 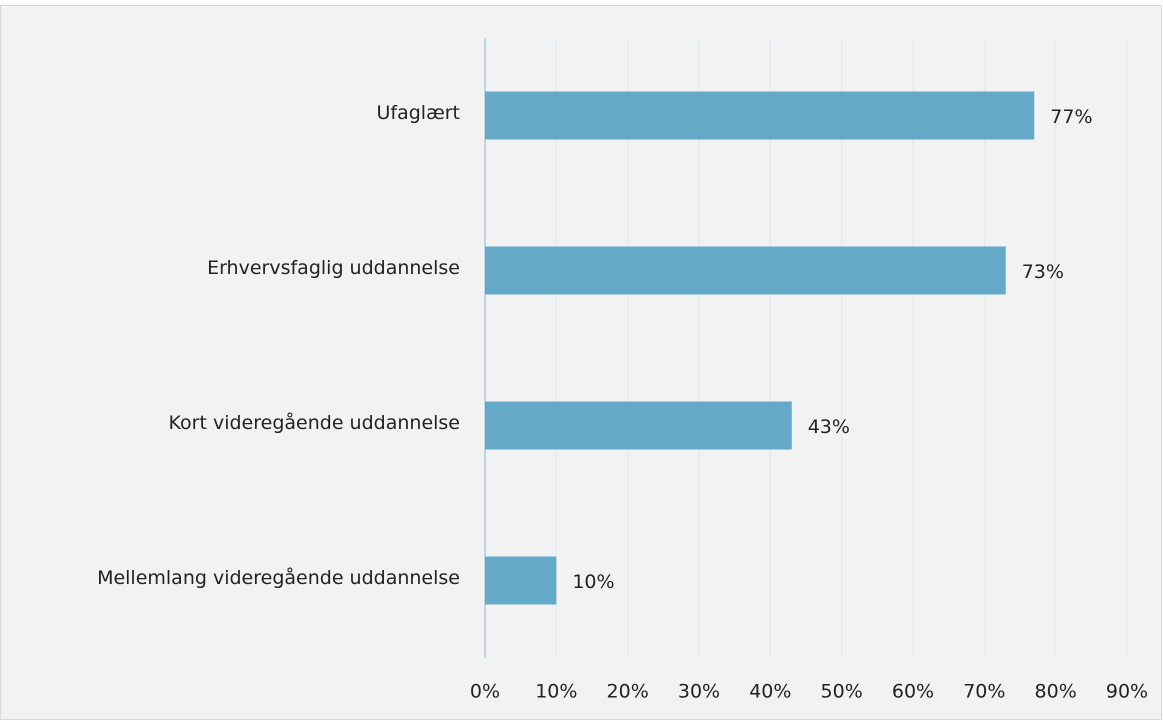 I want to click on x-tick-label: 10%, so click(x=556, y=692).